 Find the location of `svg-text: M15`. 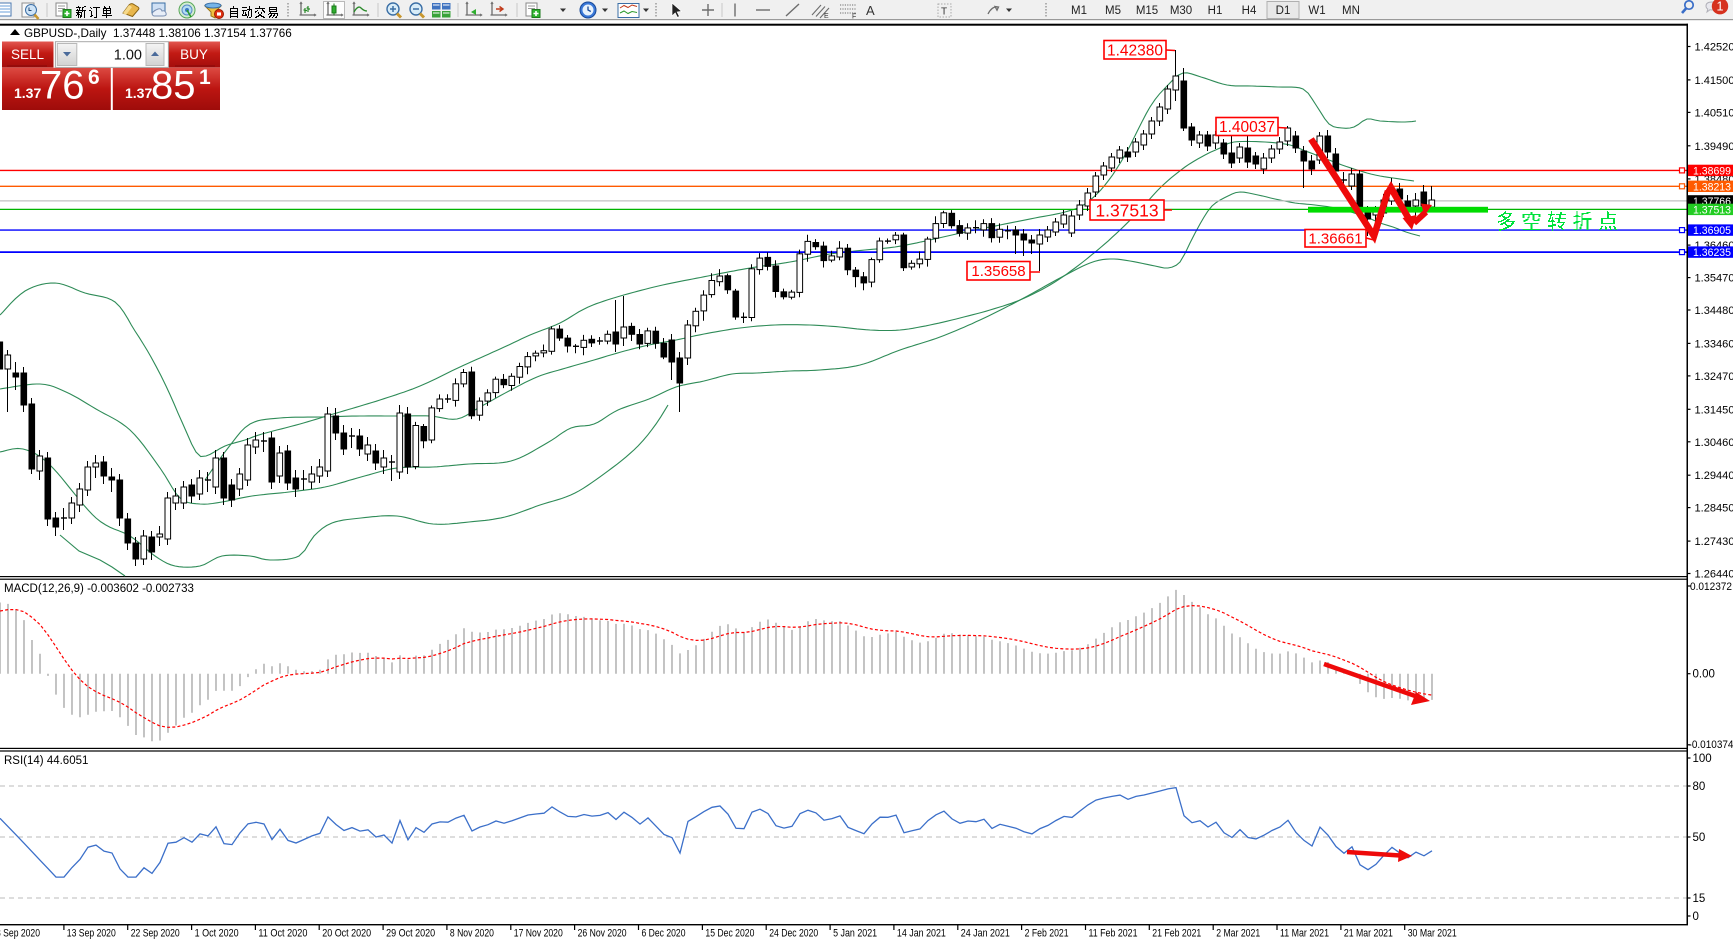

svg-text: M15 is located at coordinates (1147, 11).